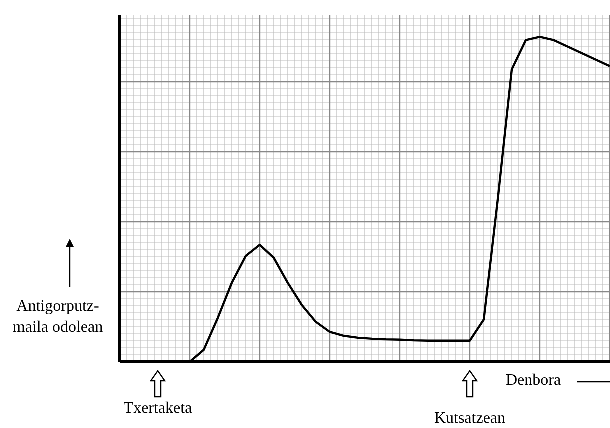 This screenshot has height=428, width=610. I want to click on y-axis-title: Antigorputz-maila odolean, so click(58, 317).